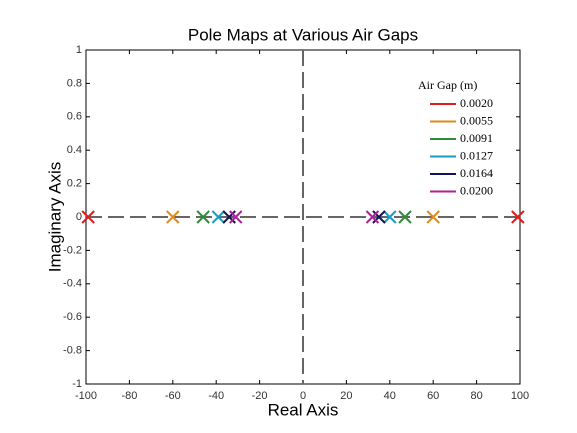 The image size is (577, 433). I want to click on y-tick-label: 0.6, so click(74, 117).